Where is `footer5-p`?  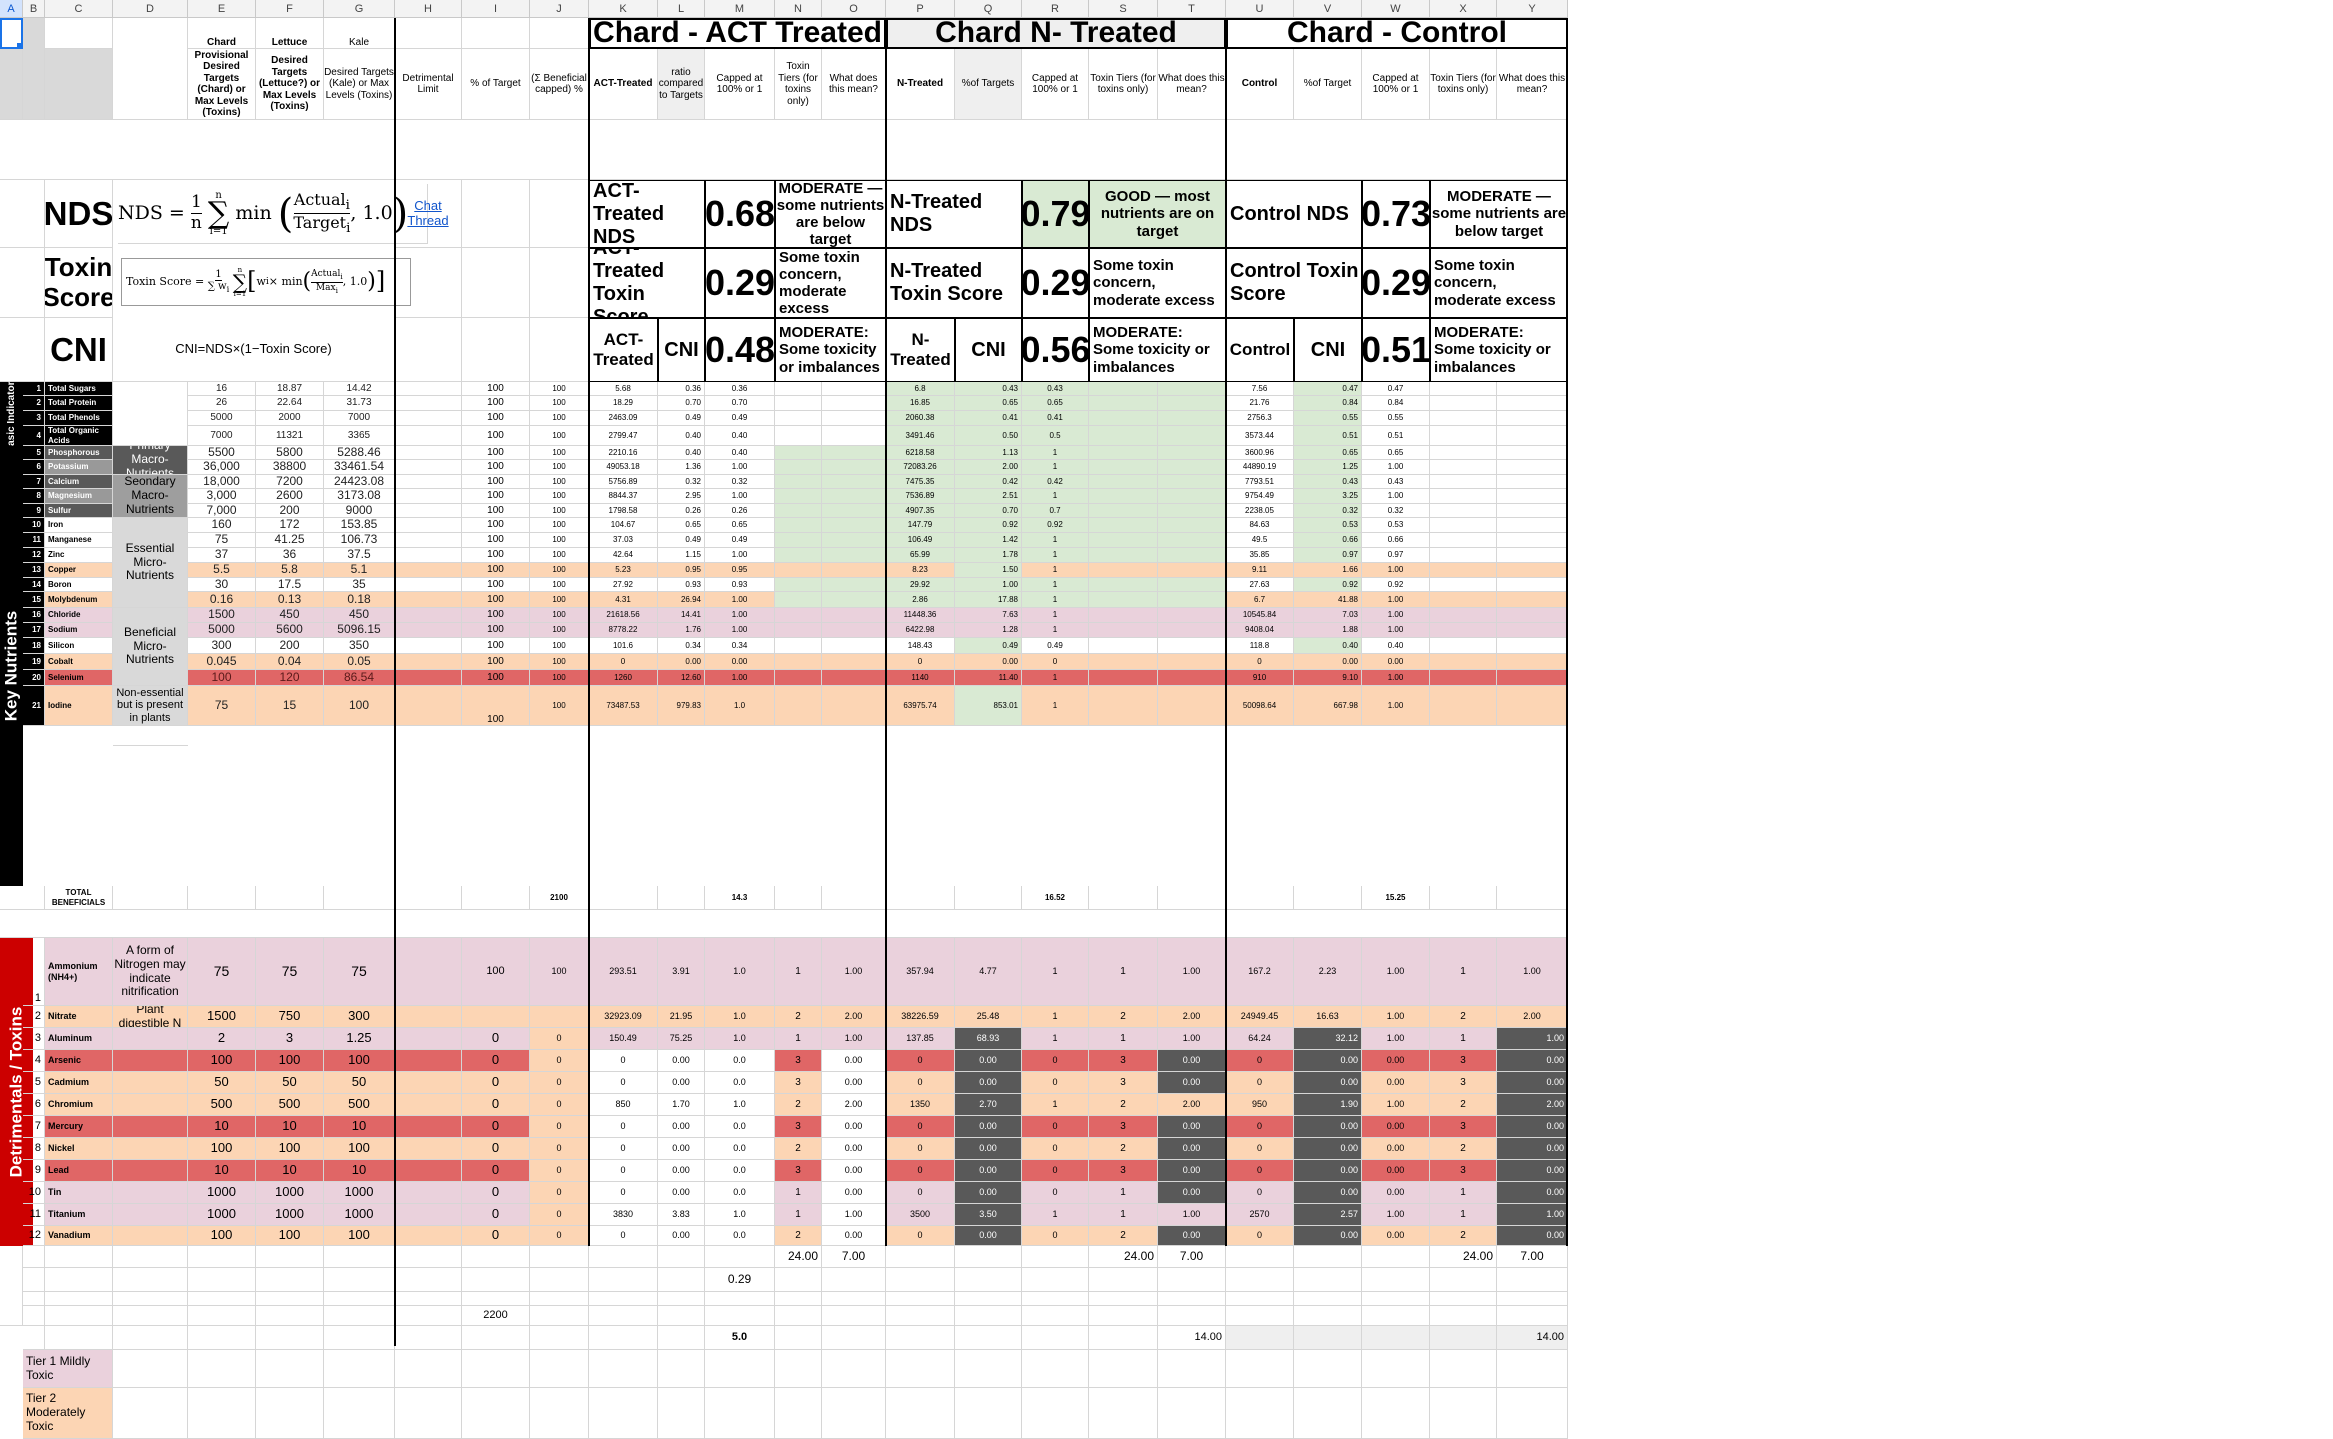 footer5-p is located at coordinates (920, 1338).